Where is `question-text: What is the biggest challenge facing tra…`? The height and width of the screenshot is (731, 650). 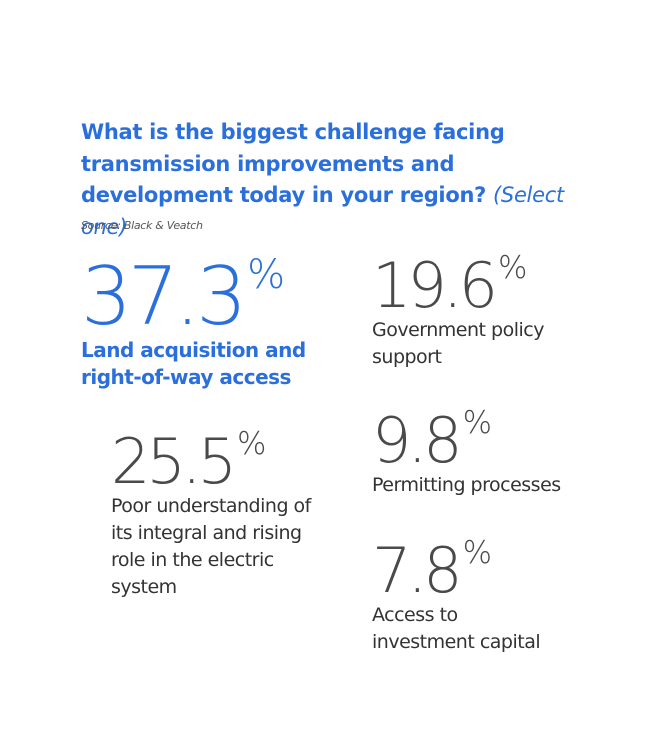
question-text: What is the biggest challenge facing tra… is located at coordinates (293, 163).